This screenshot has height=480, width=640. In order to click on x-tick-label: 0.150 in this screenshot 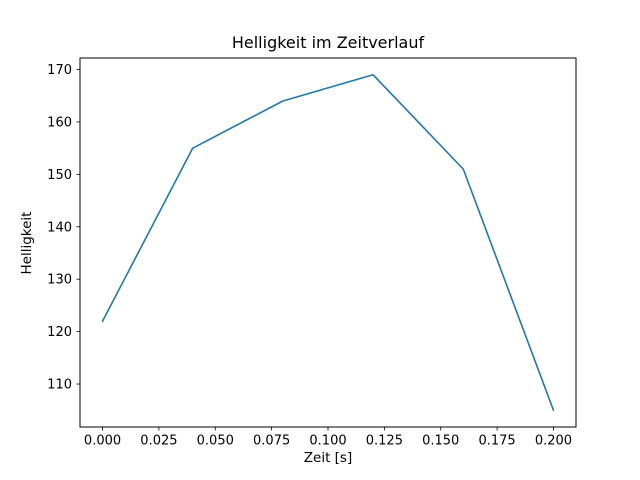, I will do `click(440, 441)`.